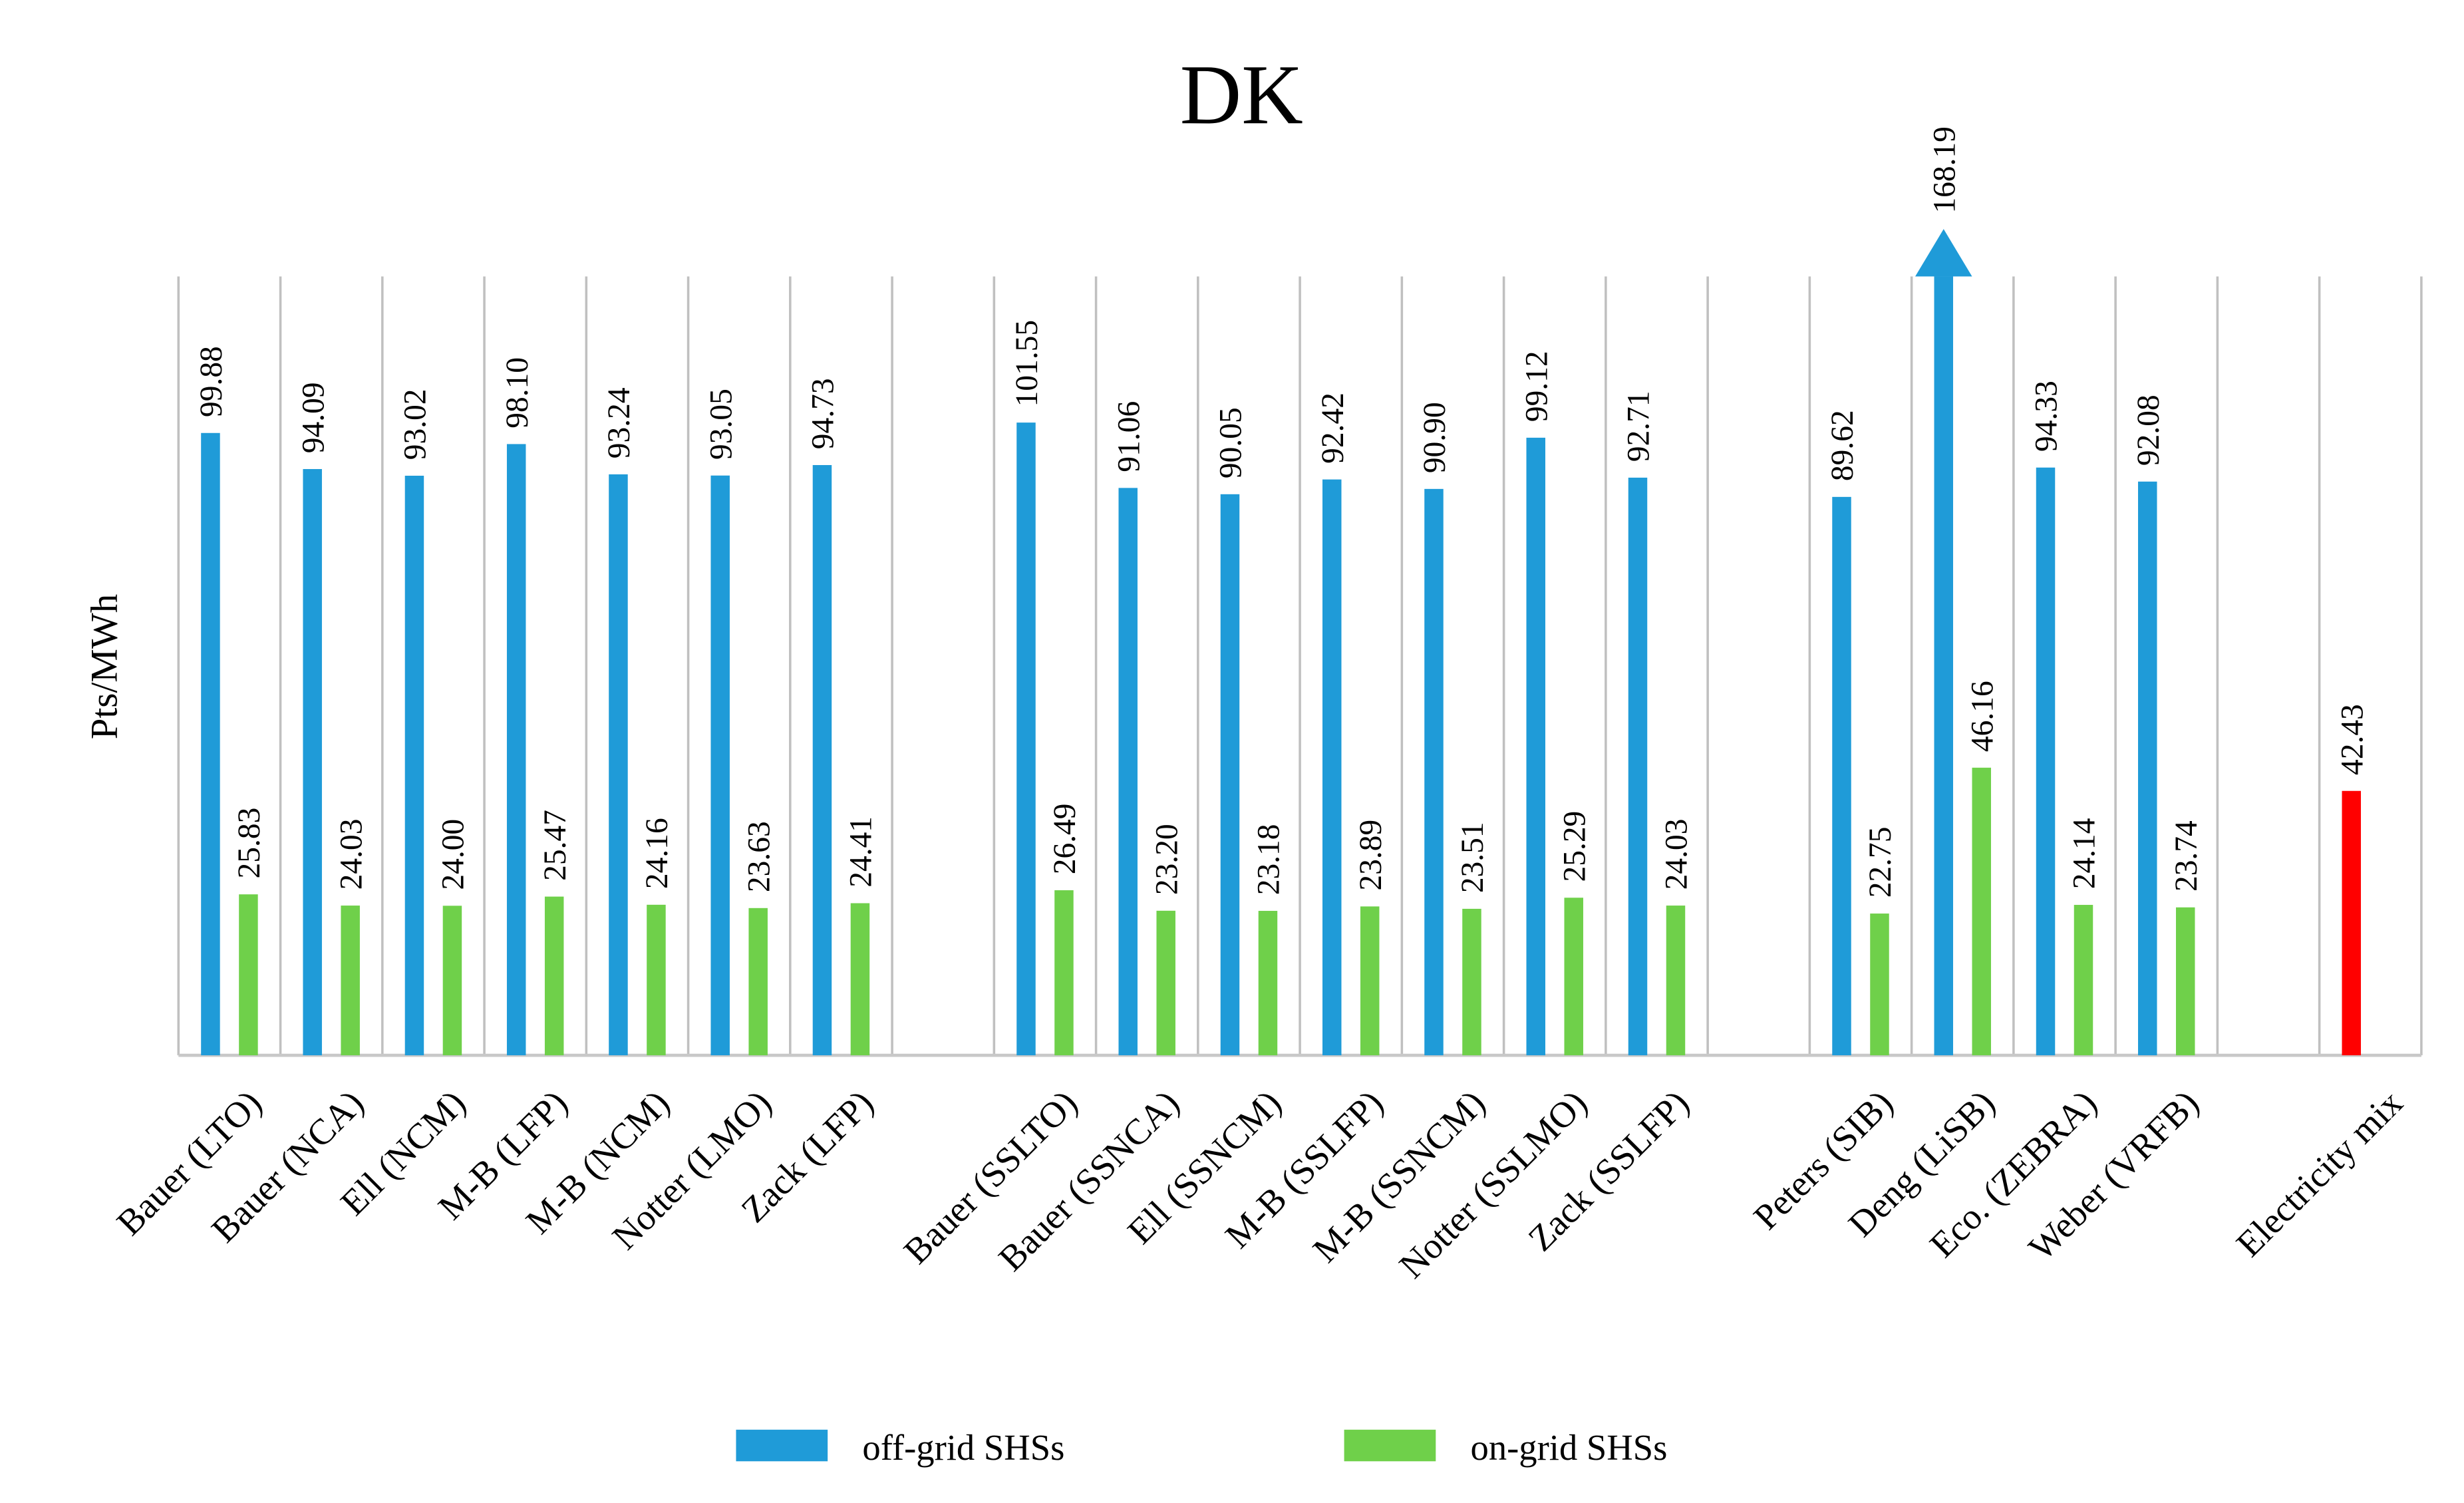 Image resolution: width=2464 pixels, height=1503 pixels. What do you see at coordinates (619, 422) in the screenshot?
I see `value-label: 93.24` at bounding box center [619, 422].